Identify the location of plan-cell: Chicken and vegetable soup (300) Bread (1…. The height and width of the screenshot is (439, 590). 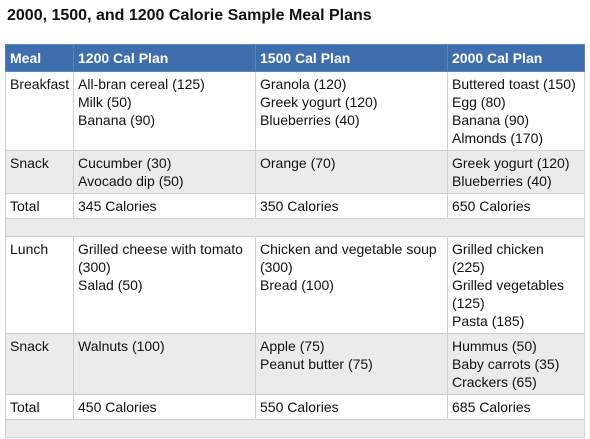
(351, 285).